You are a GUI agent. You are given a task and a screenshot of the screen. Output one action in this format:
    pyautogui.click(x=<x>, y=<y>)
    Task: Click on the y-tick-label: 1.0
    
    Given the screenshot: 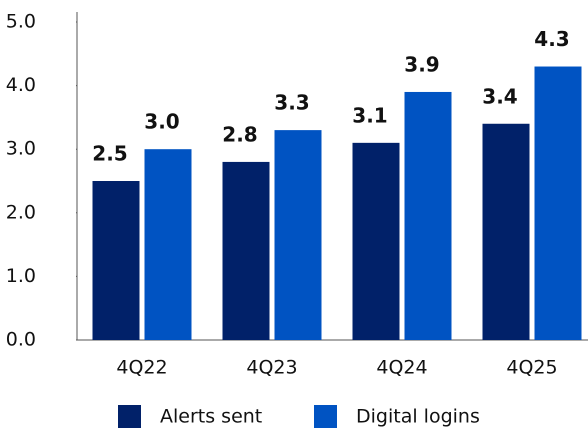 What is the action you would take?
    pyautogui.click(x=21, y=276)
    